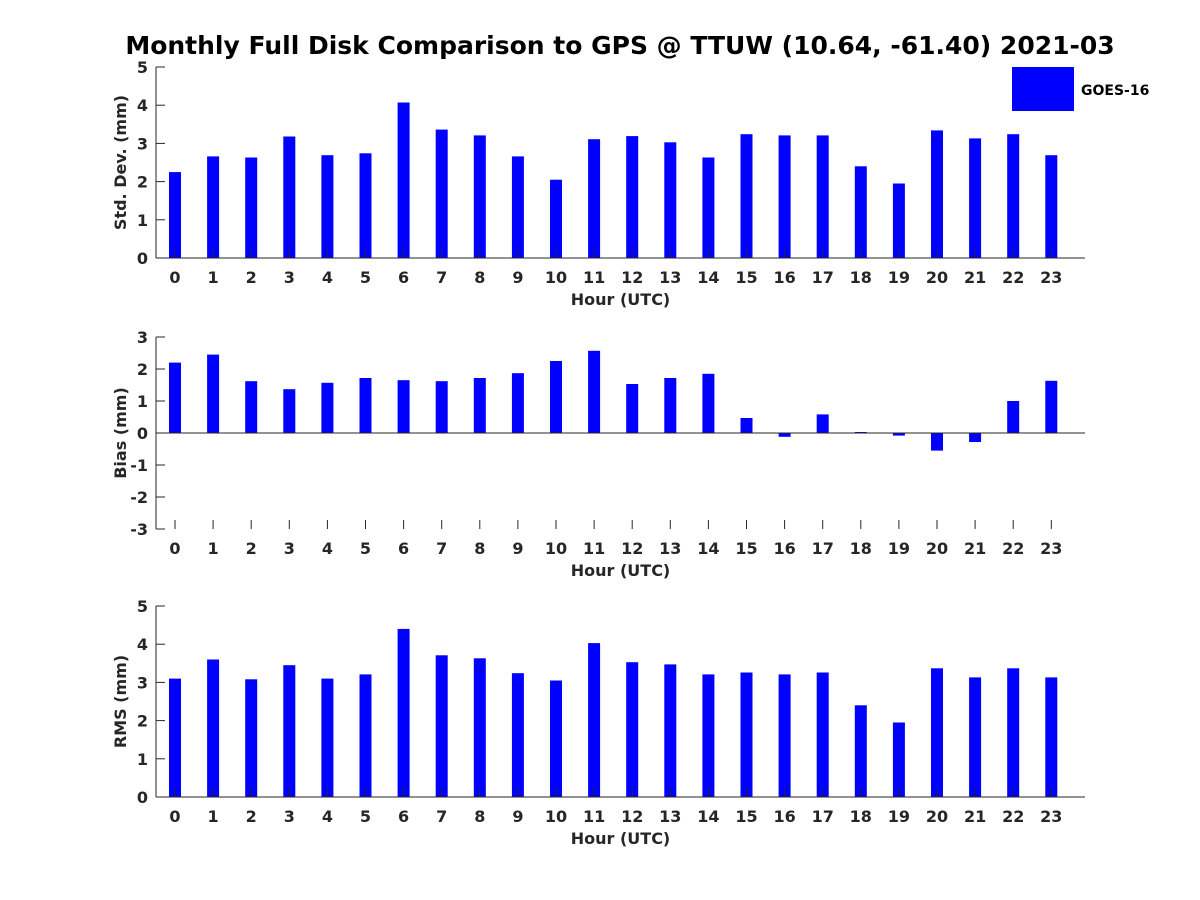 Image resolution: width=1200 pixels, height=900 pixels. I want to click on x-tick-label: 1, so click(213, 277).